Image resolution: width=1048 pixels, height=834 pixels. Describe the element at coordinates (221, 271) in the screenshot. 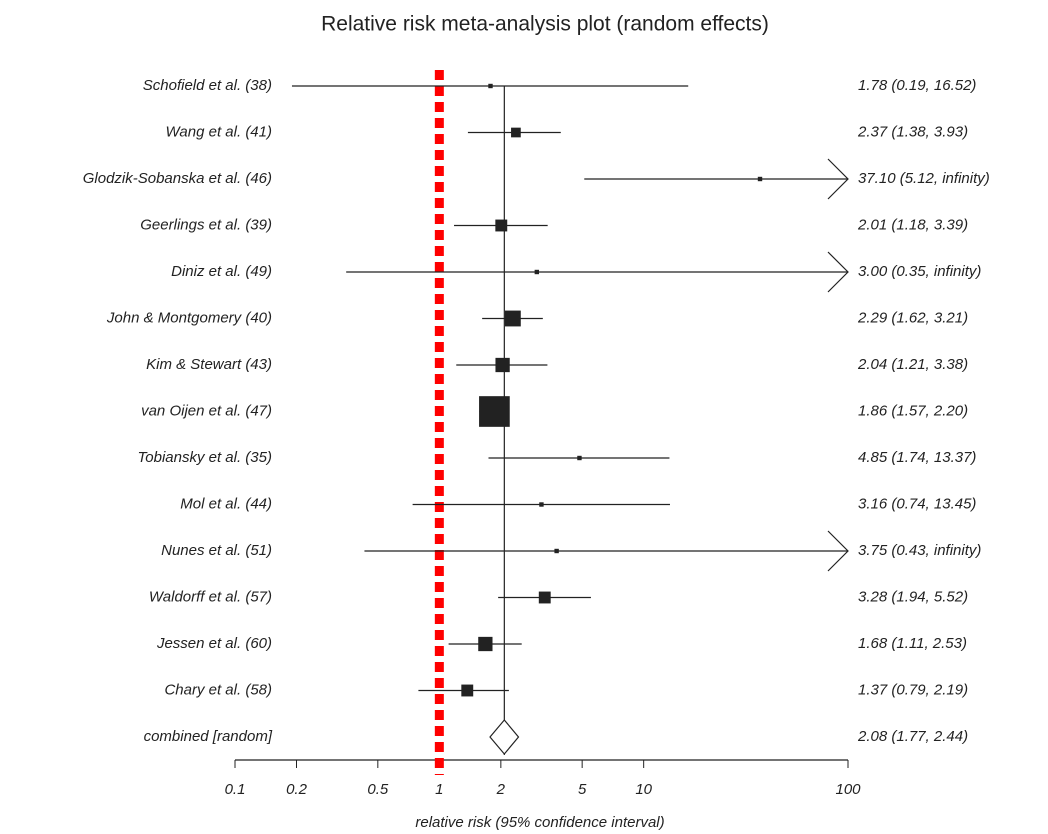

I see `study-label: Diniz et al. (49)` at that location.